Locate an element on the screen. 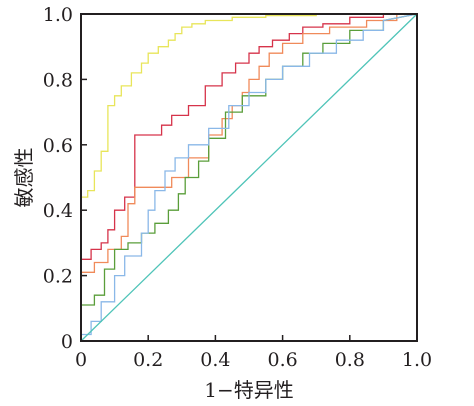 This screenshot has height=406, width=474. x-tick-label: 0.8 is located at coordinates (350, 360).